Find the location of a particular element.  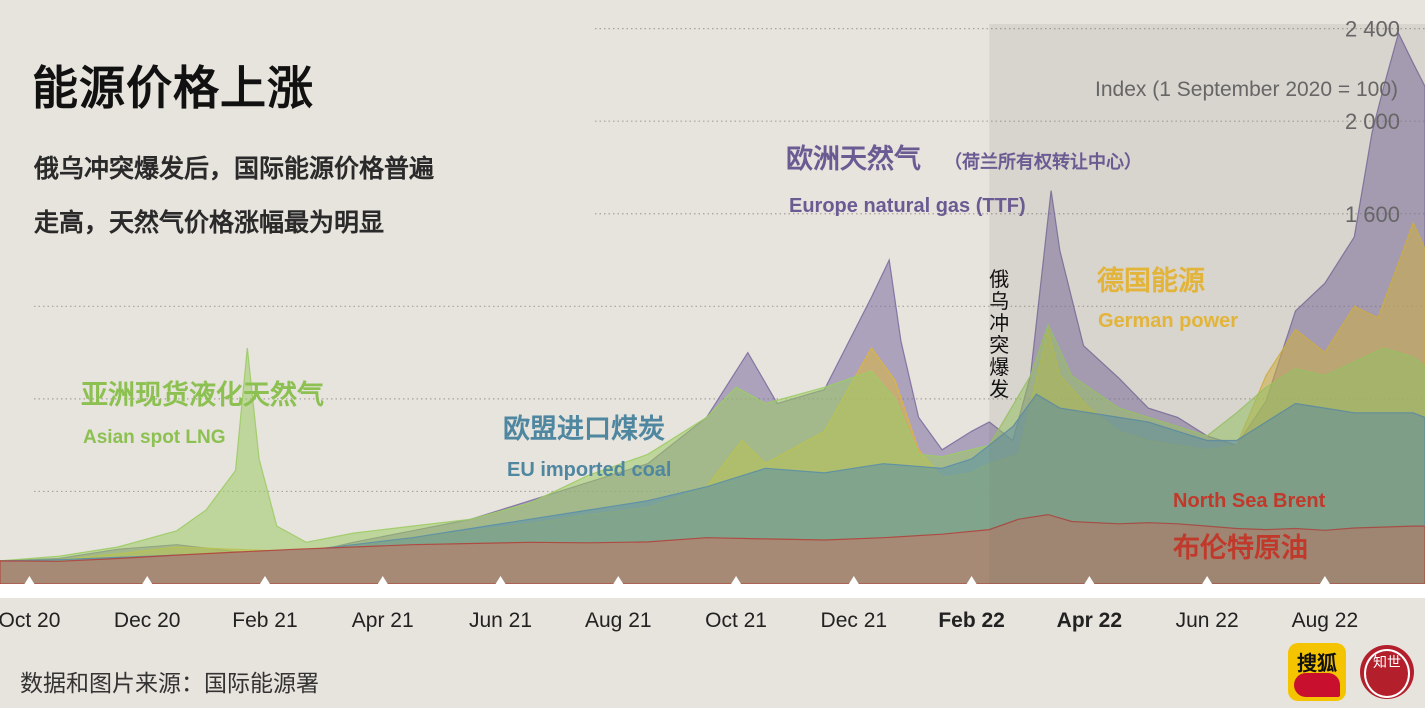

x-tick-label-10: Jun 22 is located at coordinates (1207, 620).